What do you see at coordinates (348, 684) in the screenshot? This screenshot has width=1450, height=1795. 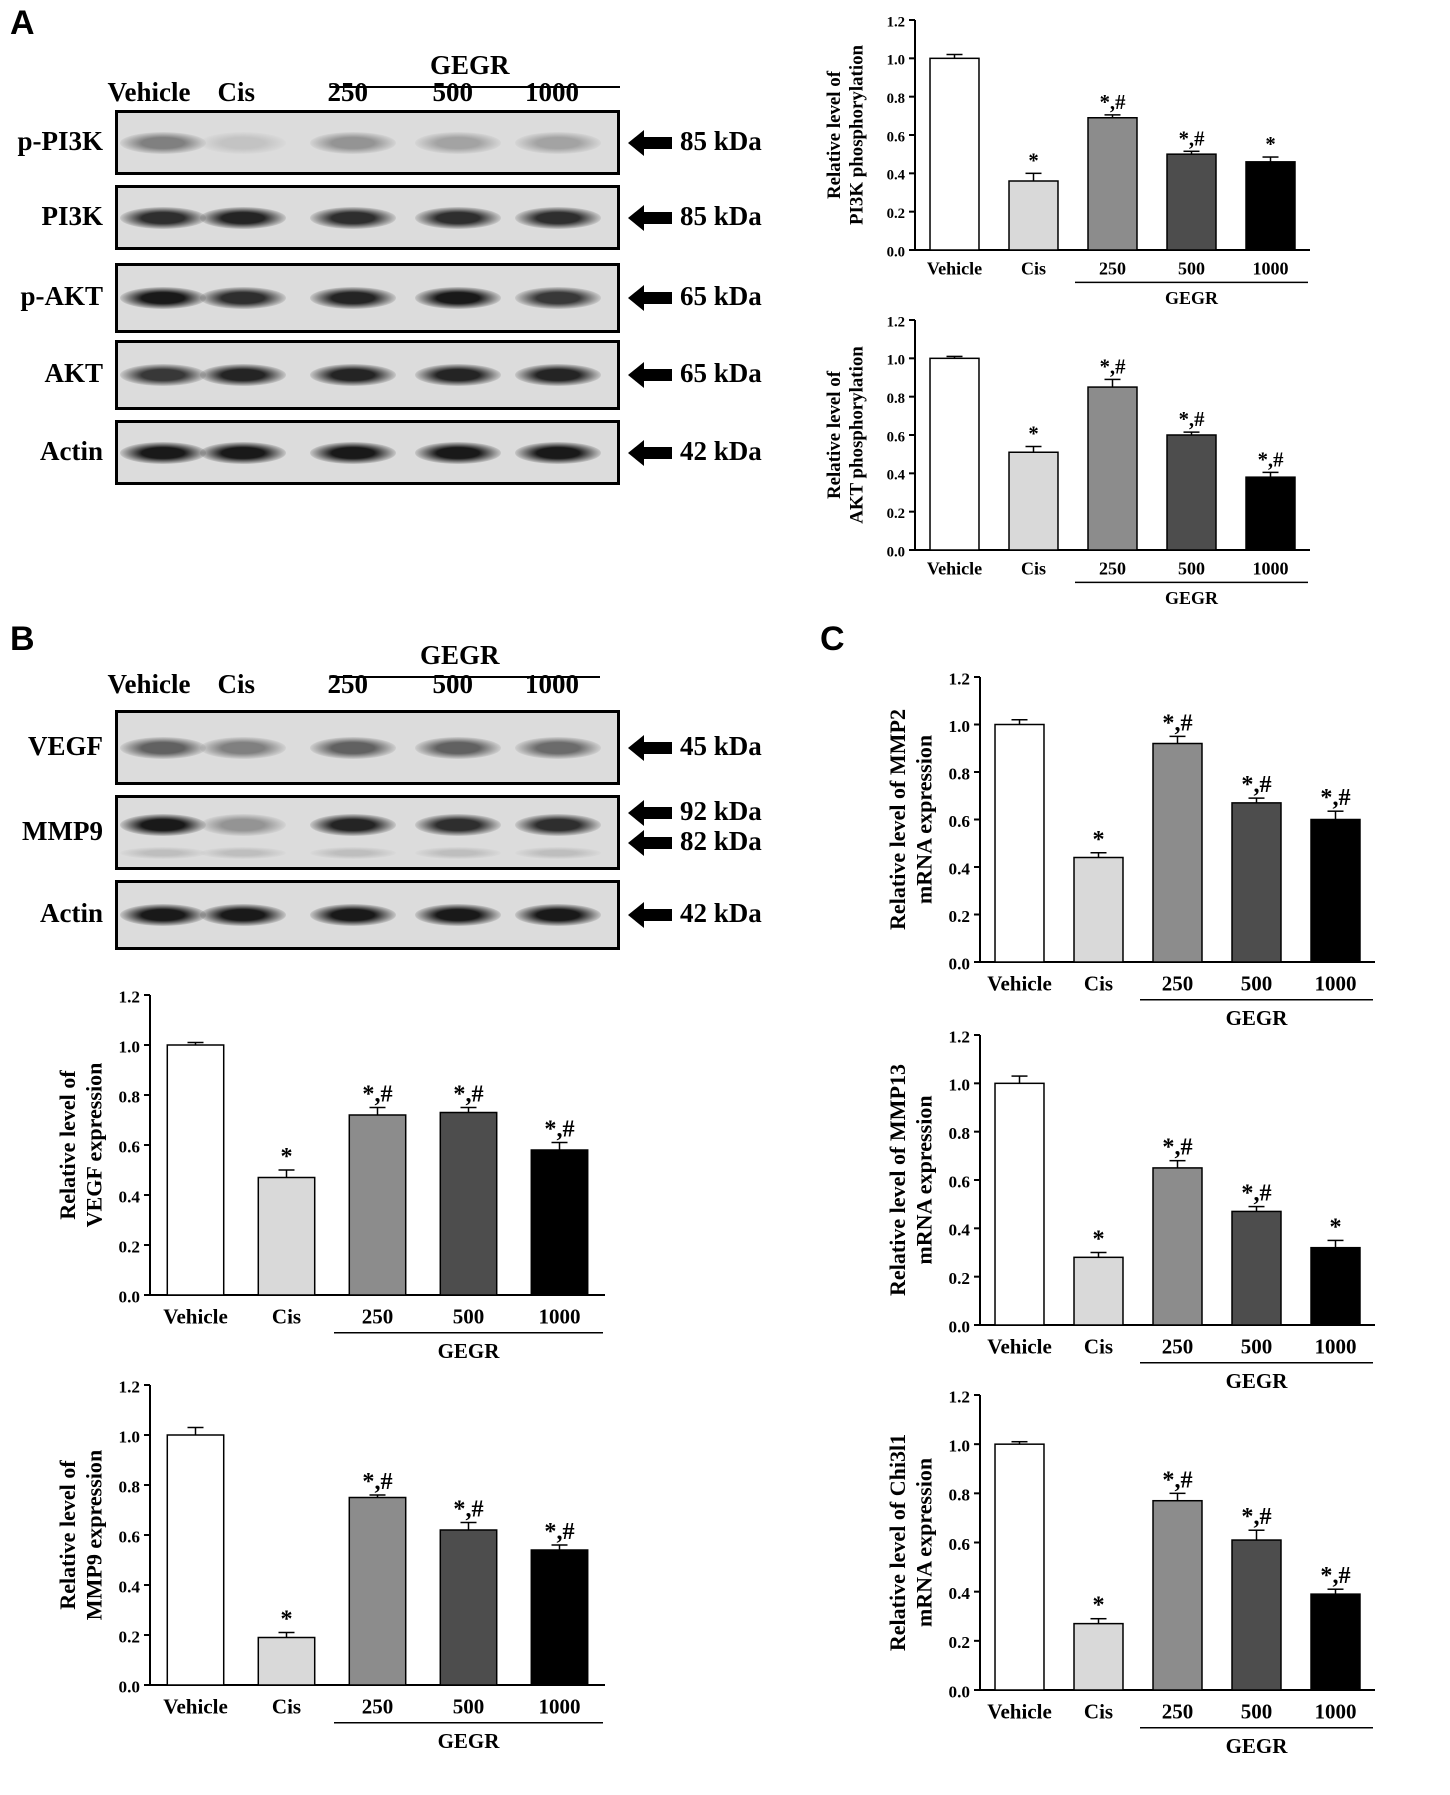 I see `blot-lane-label: 250` at bounding box center [348, 684].